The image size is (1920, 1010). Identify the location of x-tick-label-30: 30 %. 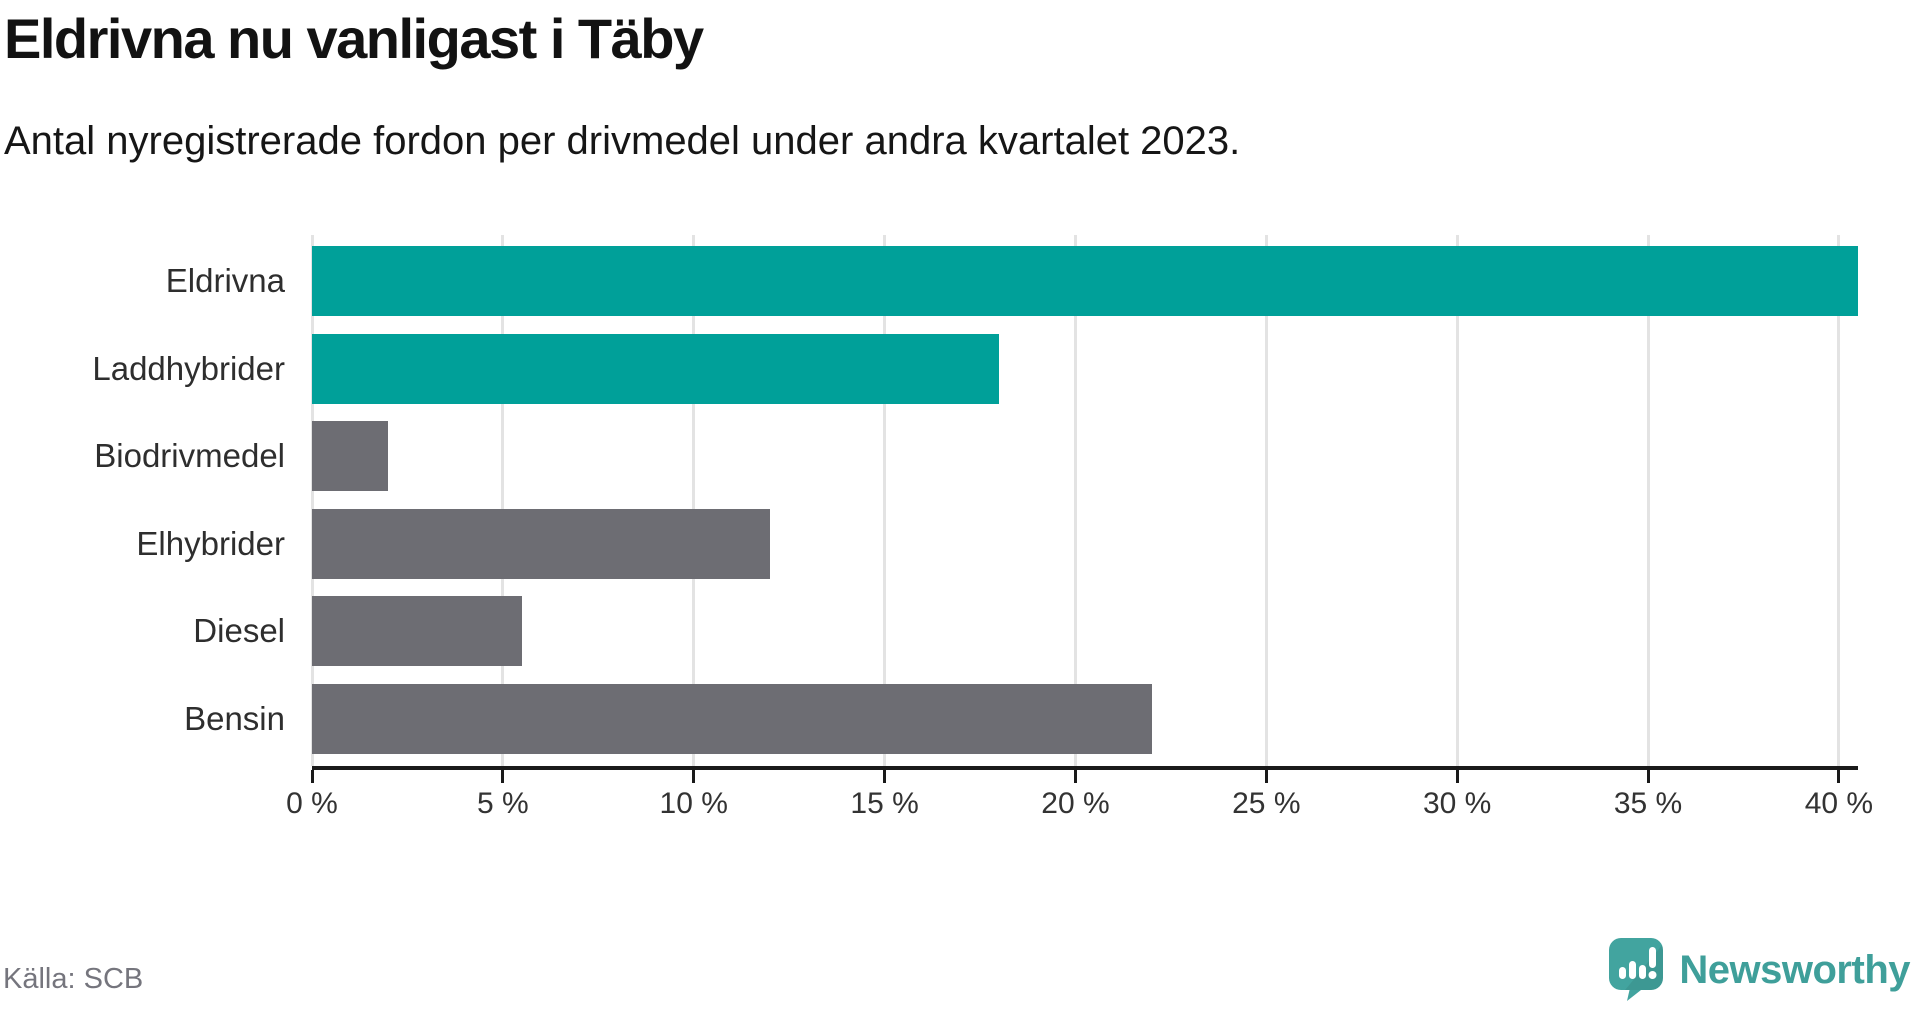
(1457, 803).